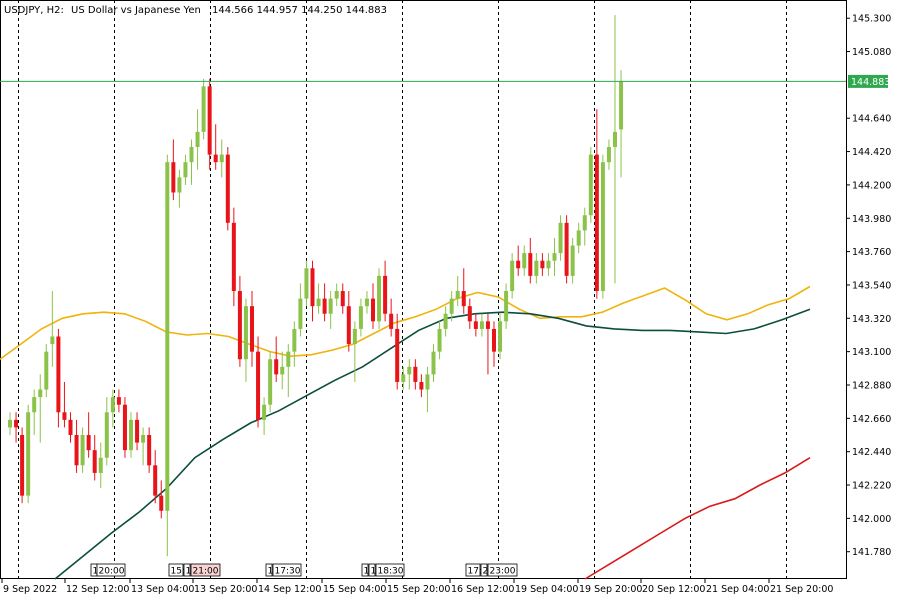  I want to click on ma-slow-line, so click(697, 518).